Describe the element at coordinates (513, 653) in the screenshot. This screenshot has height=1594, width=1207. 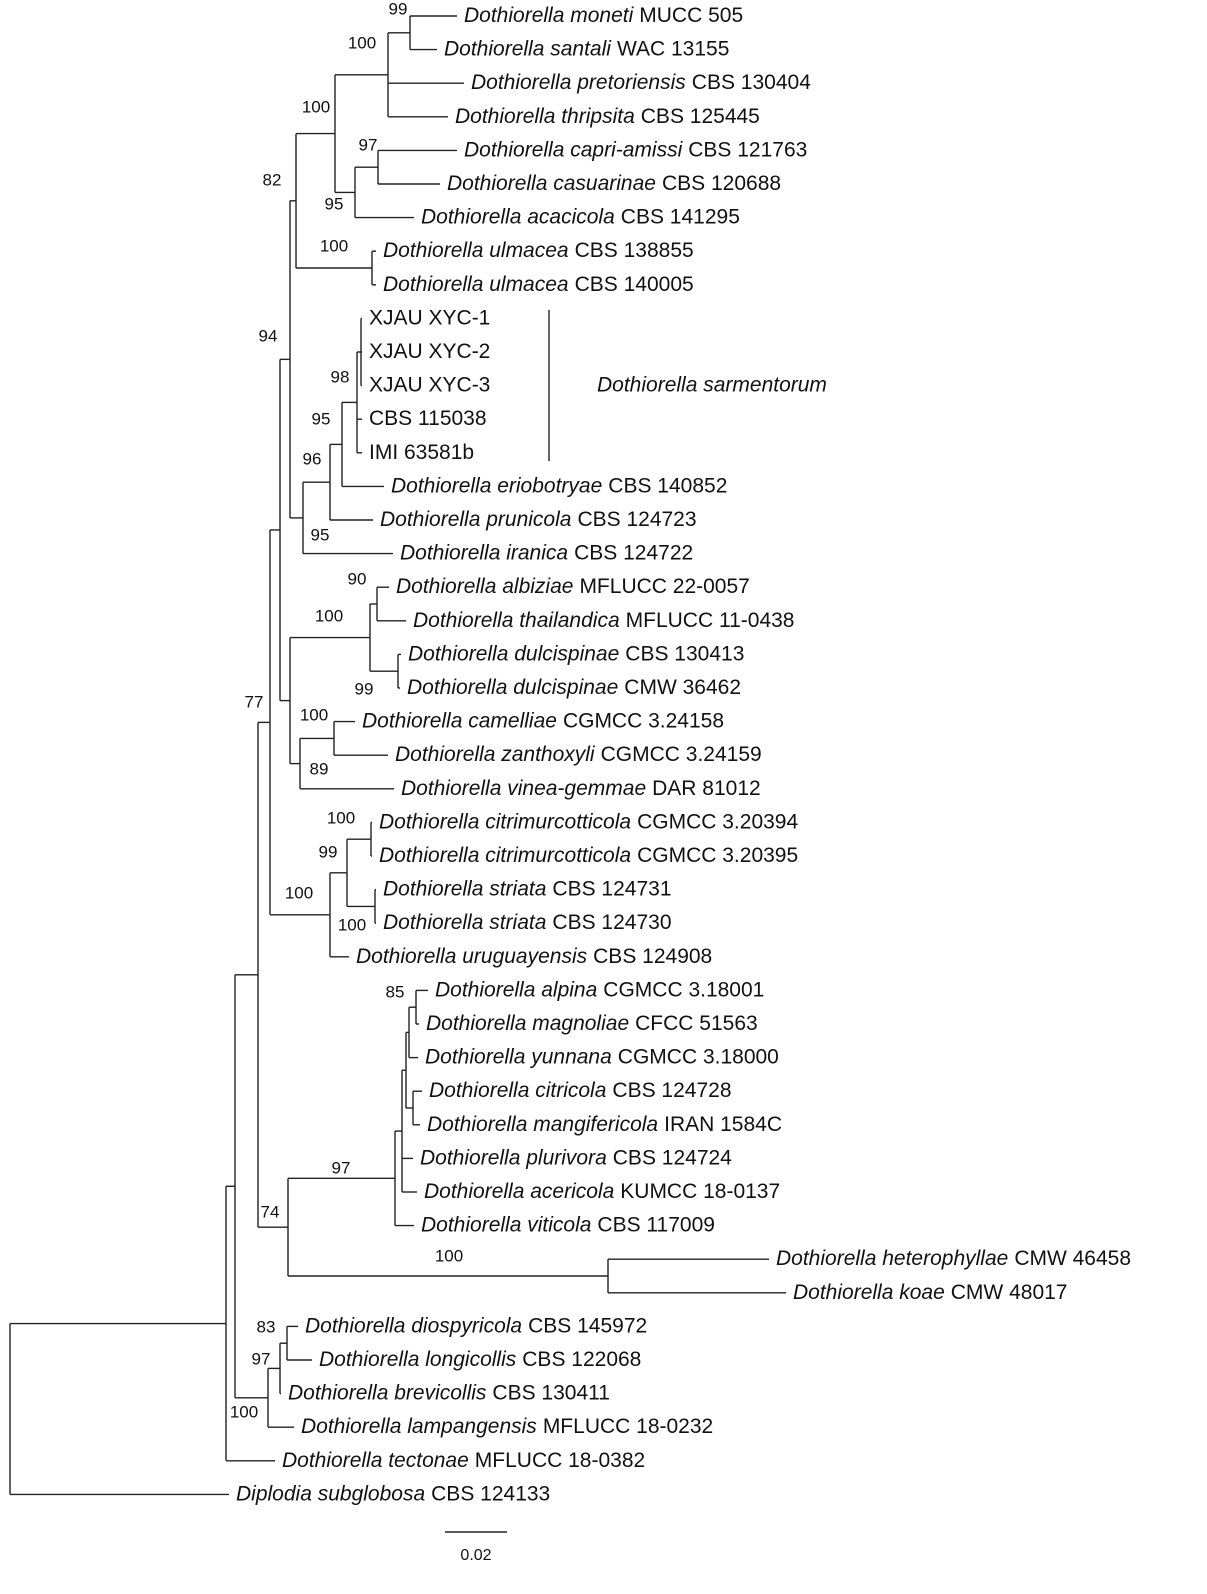
I see `species-name: Dothiorella dulcispinae` at that location.